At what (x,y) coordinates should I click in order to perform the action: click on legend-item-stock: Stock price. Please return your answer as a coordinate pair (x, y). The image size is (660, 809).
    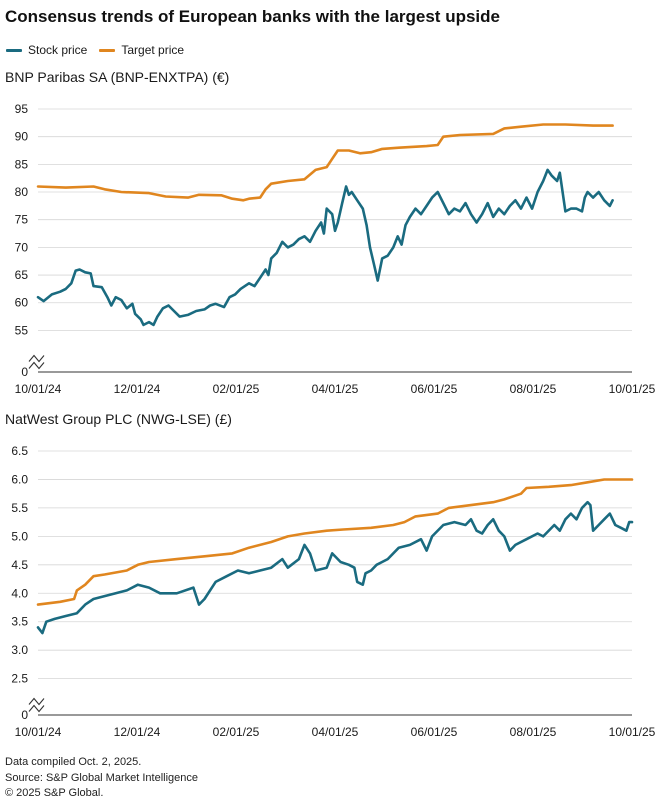
    Looking at the image, I should click on (46, 50).